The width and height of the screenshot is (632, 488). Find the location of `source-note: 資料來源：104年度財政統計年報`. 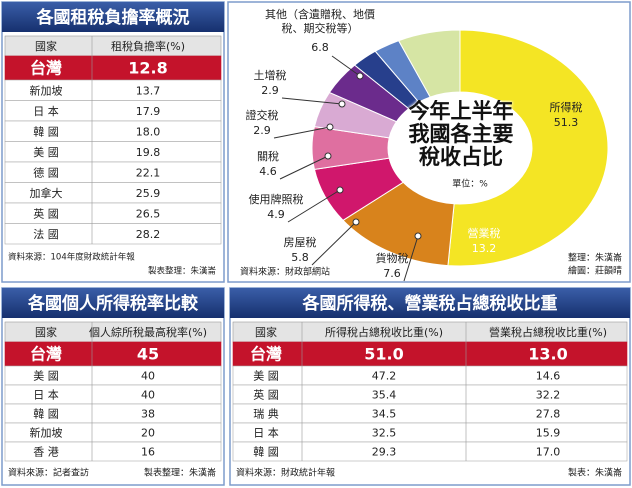

source-note: 資料來源：104年度財政統計年報 is located at coordinates (71, 257).